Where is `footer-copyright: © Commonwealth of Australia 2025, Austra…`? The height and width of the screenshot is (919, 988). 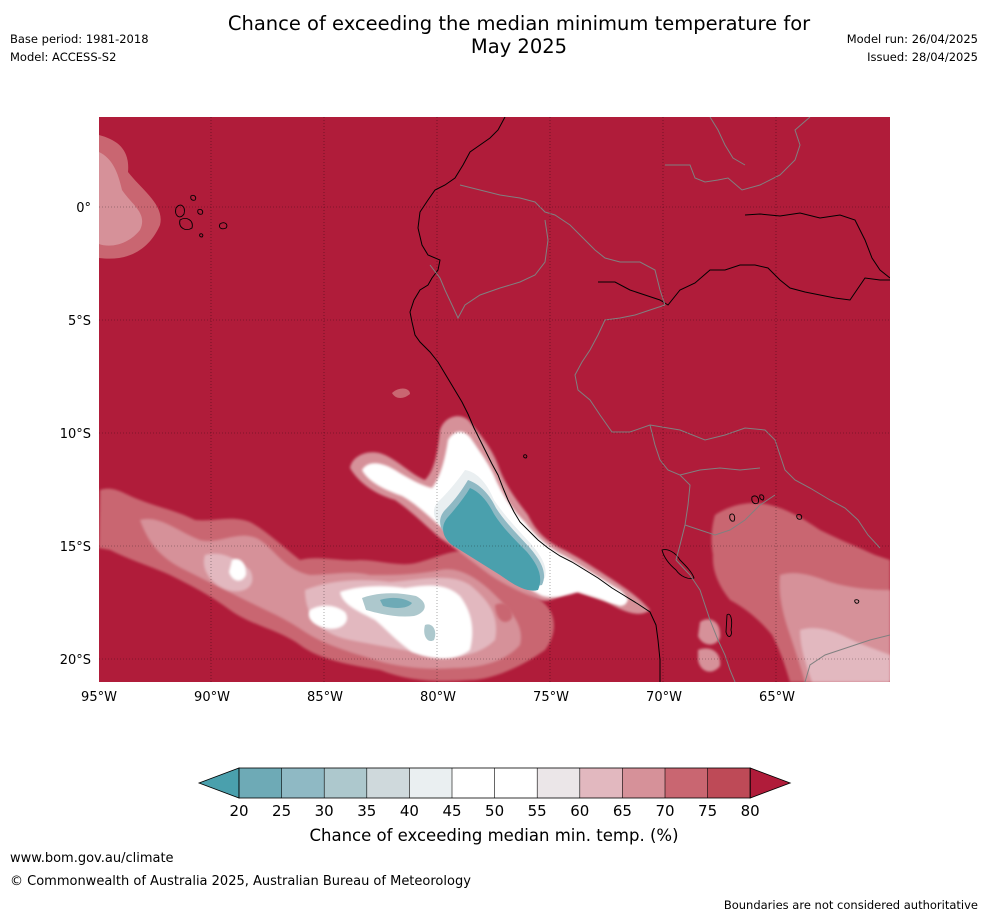 footer-copyright: © Commonwealth of Australia 2025, Austra… is located at coordinates (240, 881).